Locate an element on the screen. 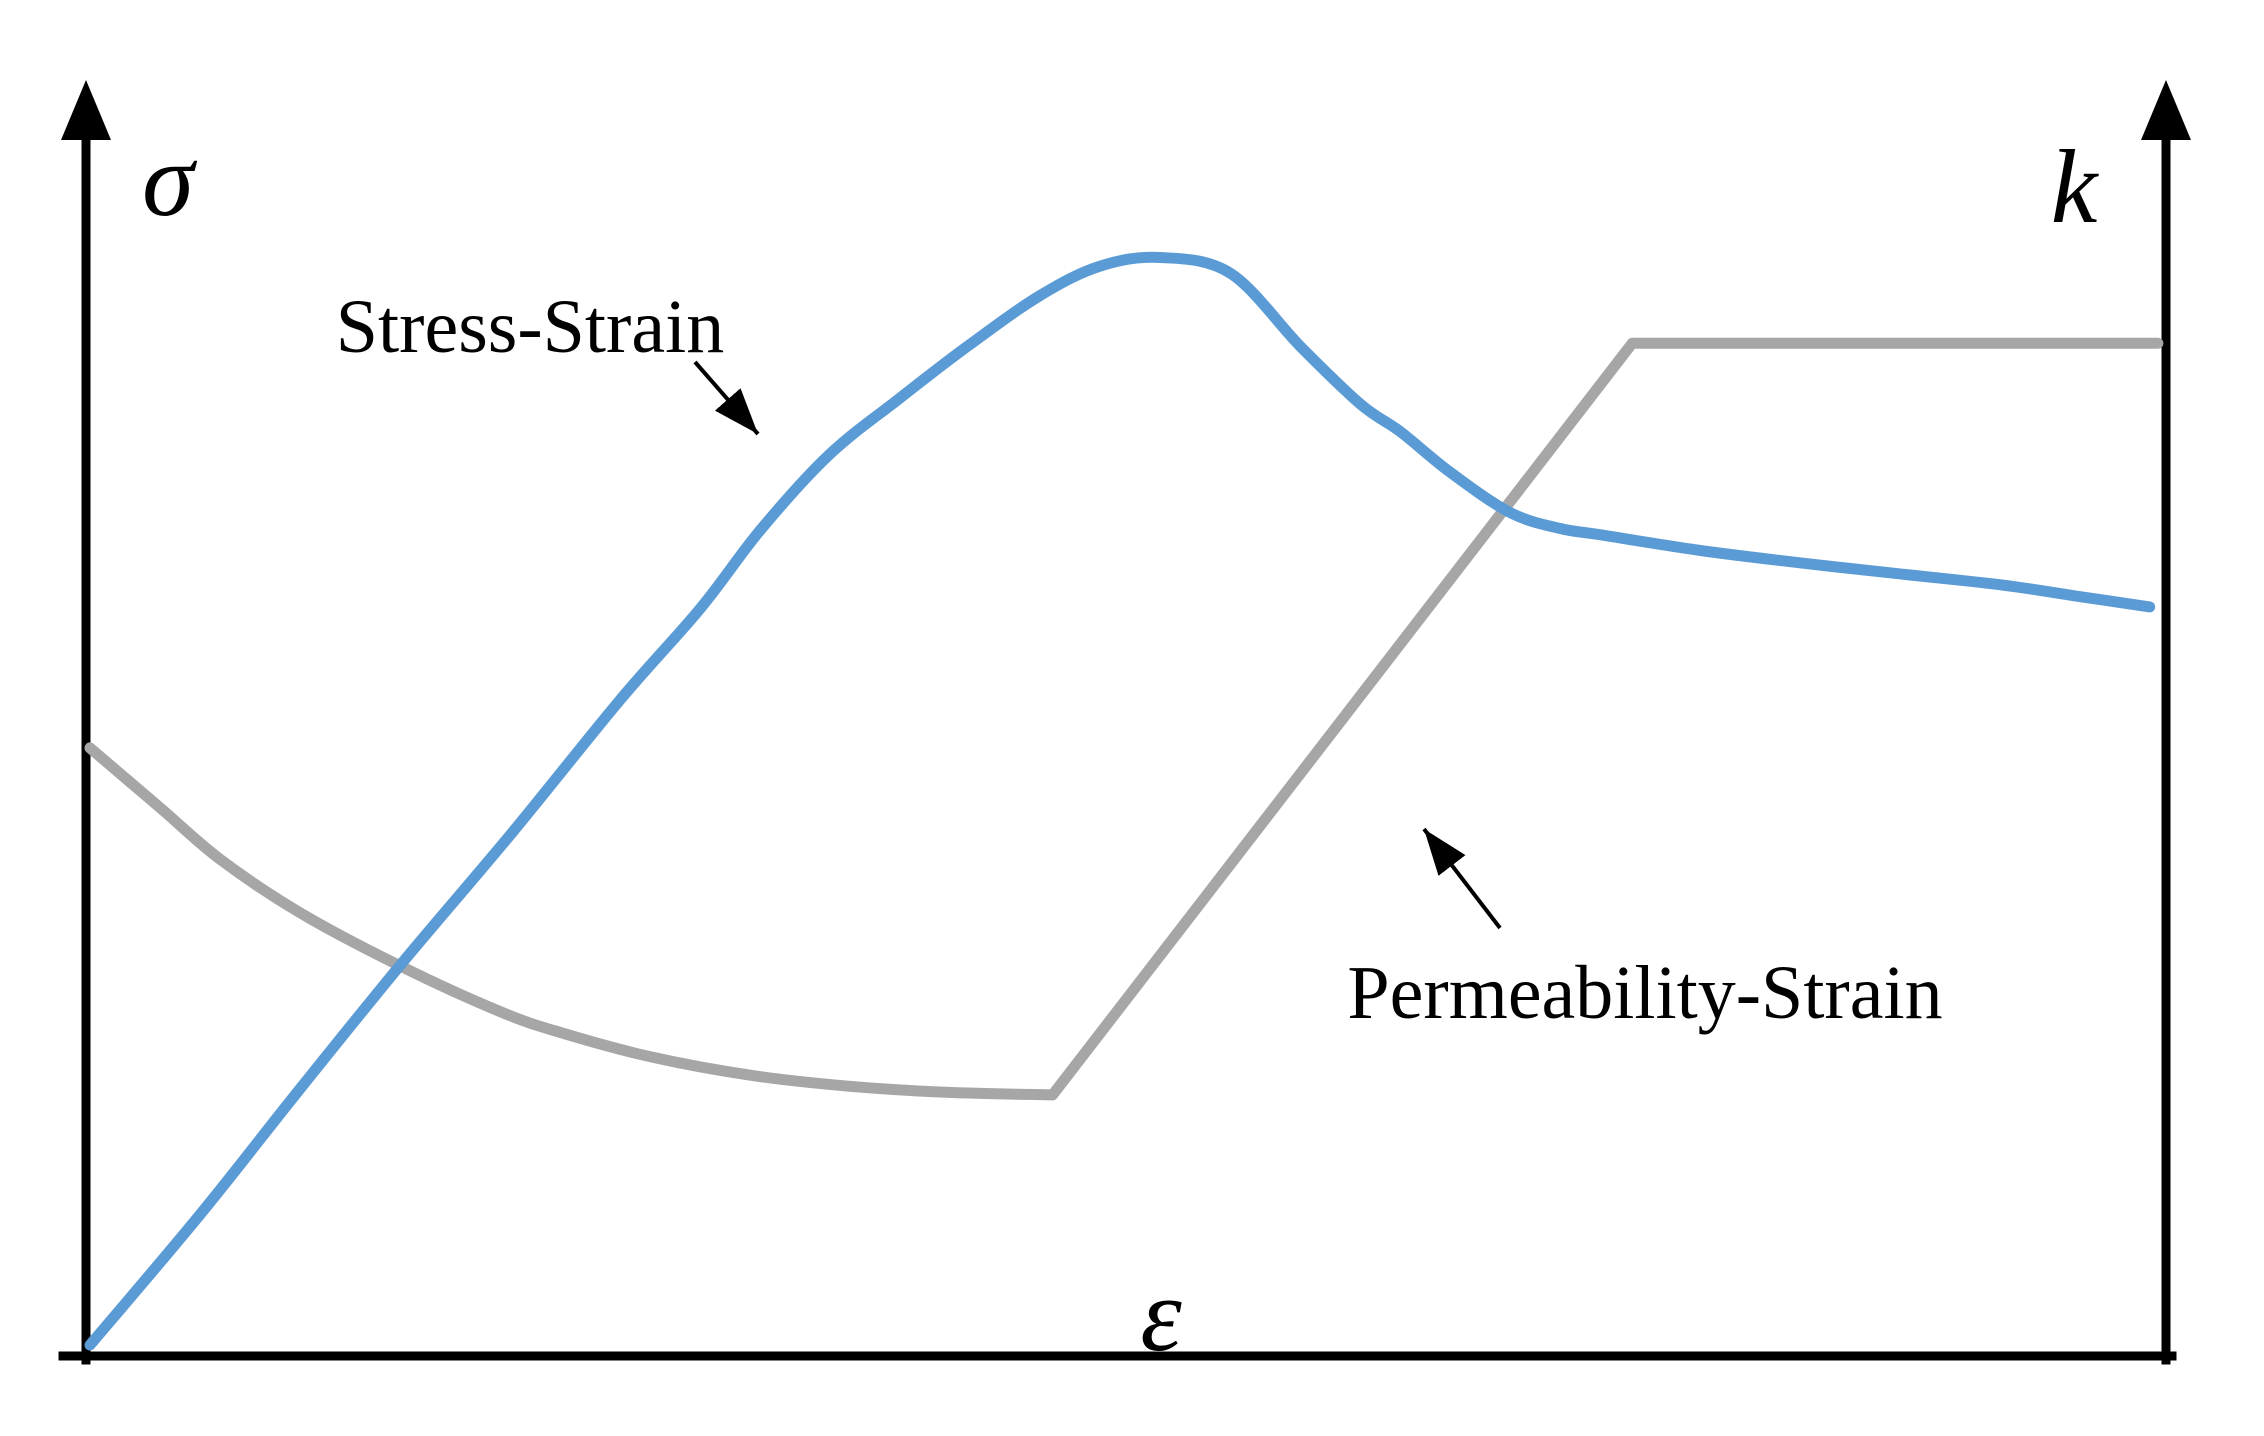 The height and width of the screenshot is (1436, 2264). stress-strain-pointer-arrow-icon is located at coordinates (726, 398).